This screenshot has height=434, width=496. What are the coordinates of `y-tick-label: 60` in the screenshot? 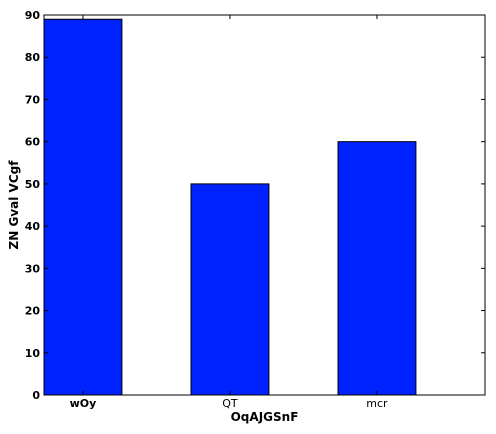 It's located at (33, 142).